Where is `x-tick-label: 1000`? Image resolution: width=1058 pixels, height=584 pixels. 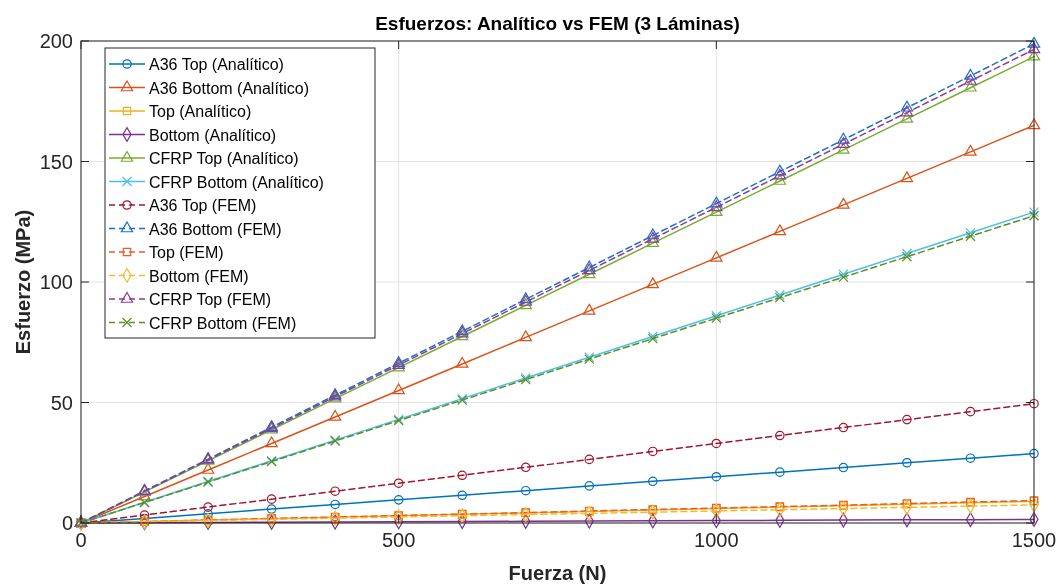
x-tick-label: 1000 is located at coordinates (716, 540).